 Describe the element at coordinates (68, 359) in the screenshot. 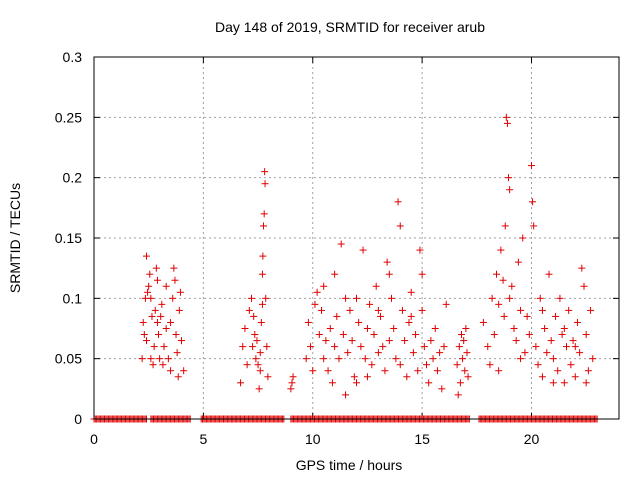

I see `y-tick-label: 0.05` at that location.